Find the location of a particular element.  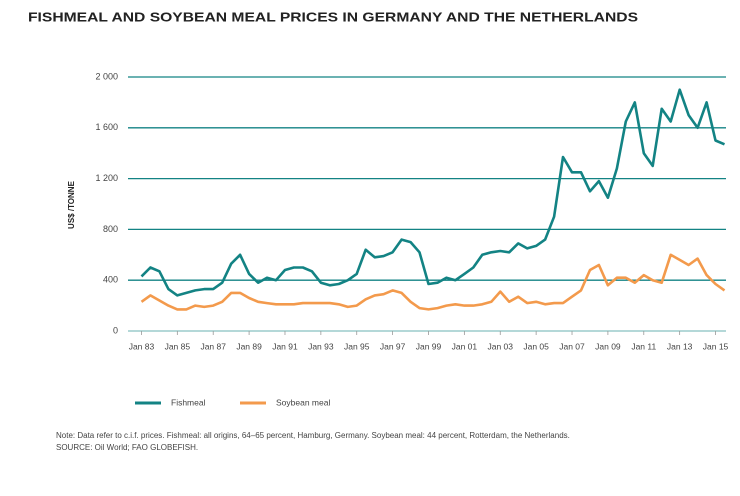

x-tick-label: Jan 13 is located at coordinates (680, 346).